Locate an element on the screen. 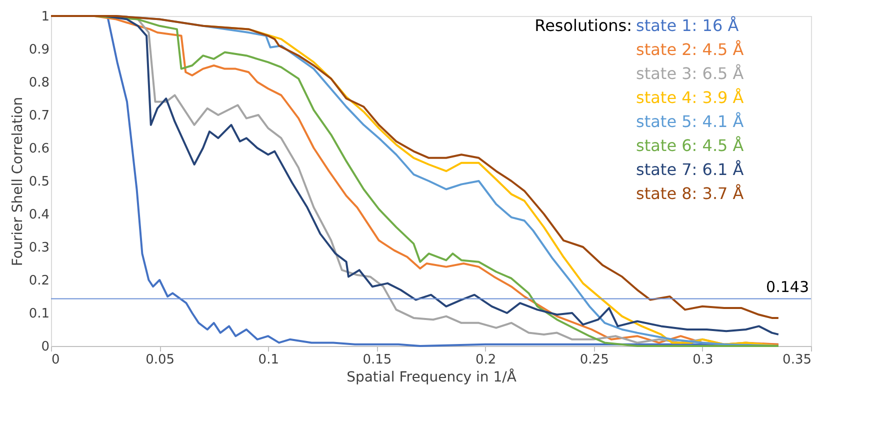  y-tick-label: 0.9 is located at coordinates (39, 50).